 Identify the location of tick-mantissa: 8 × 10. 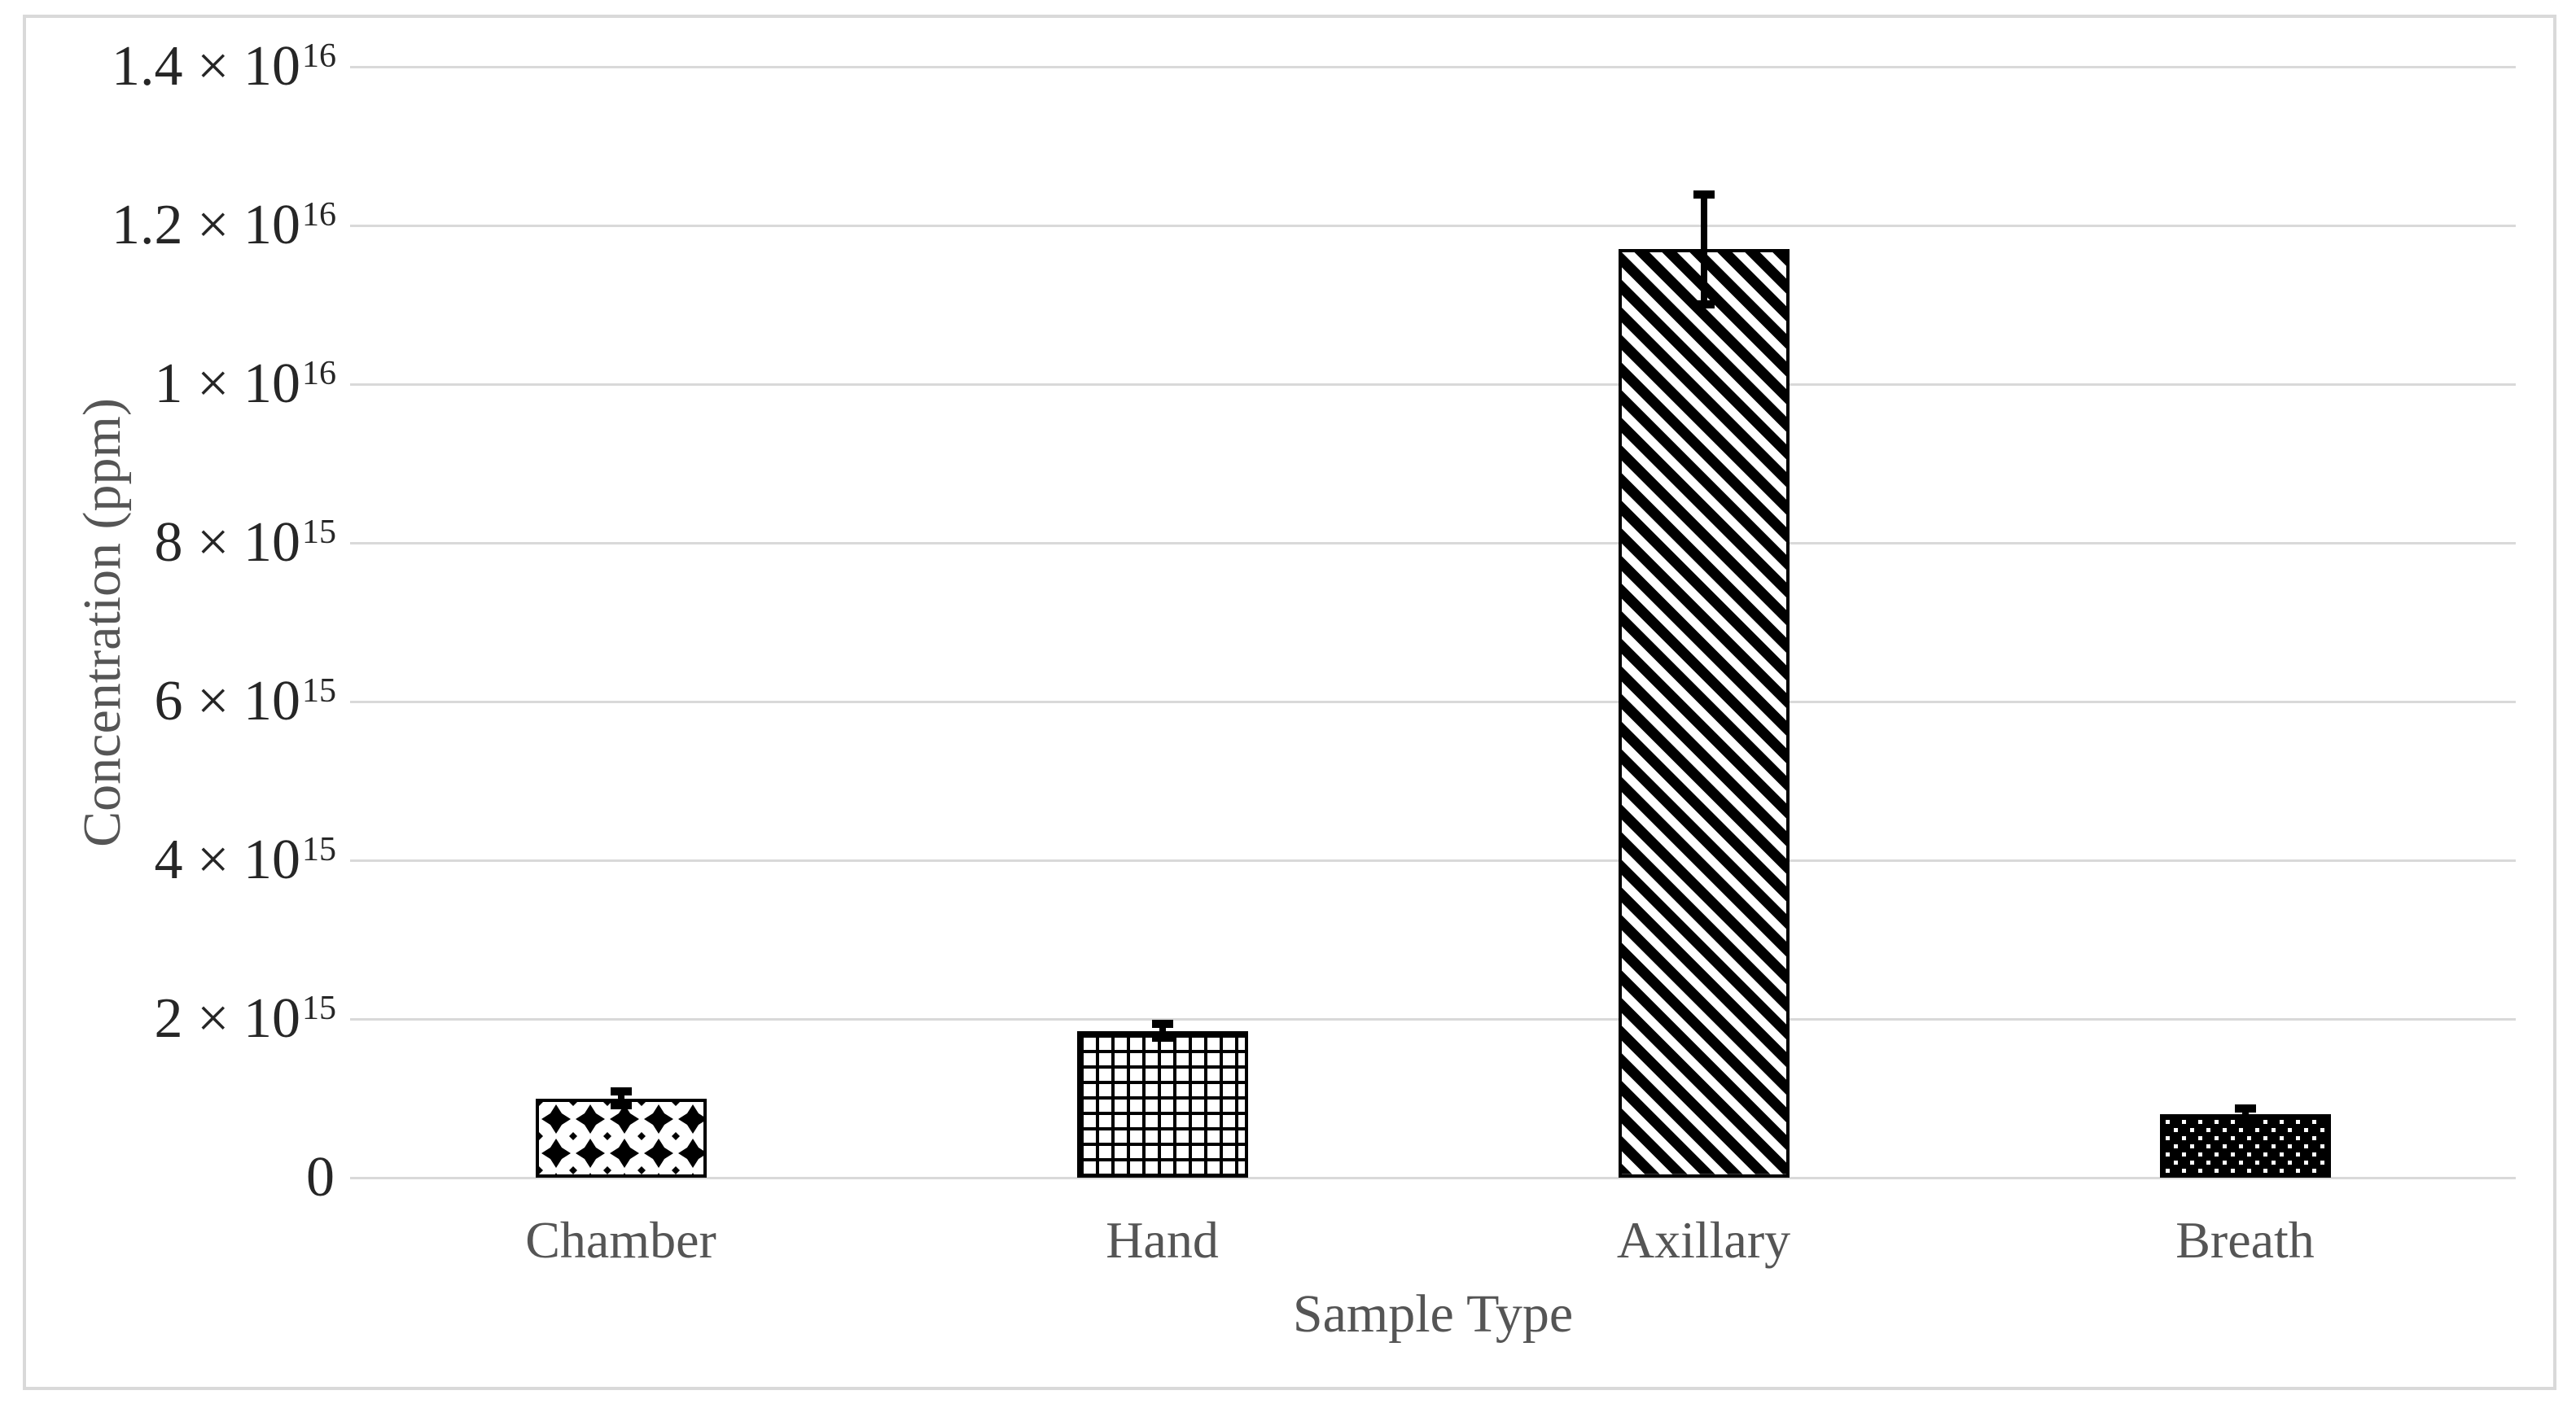
(227, 542).